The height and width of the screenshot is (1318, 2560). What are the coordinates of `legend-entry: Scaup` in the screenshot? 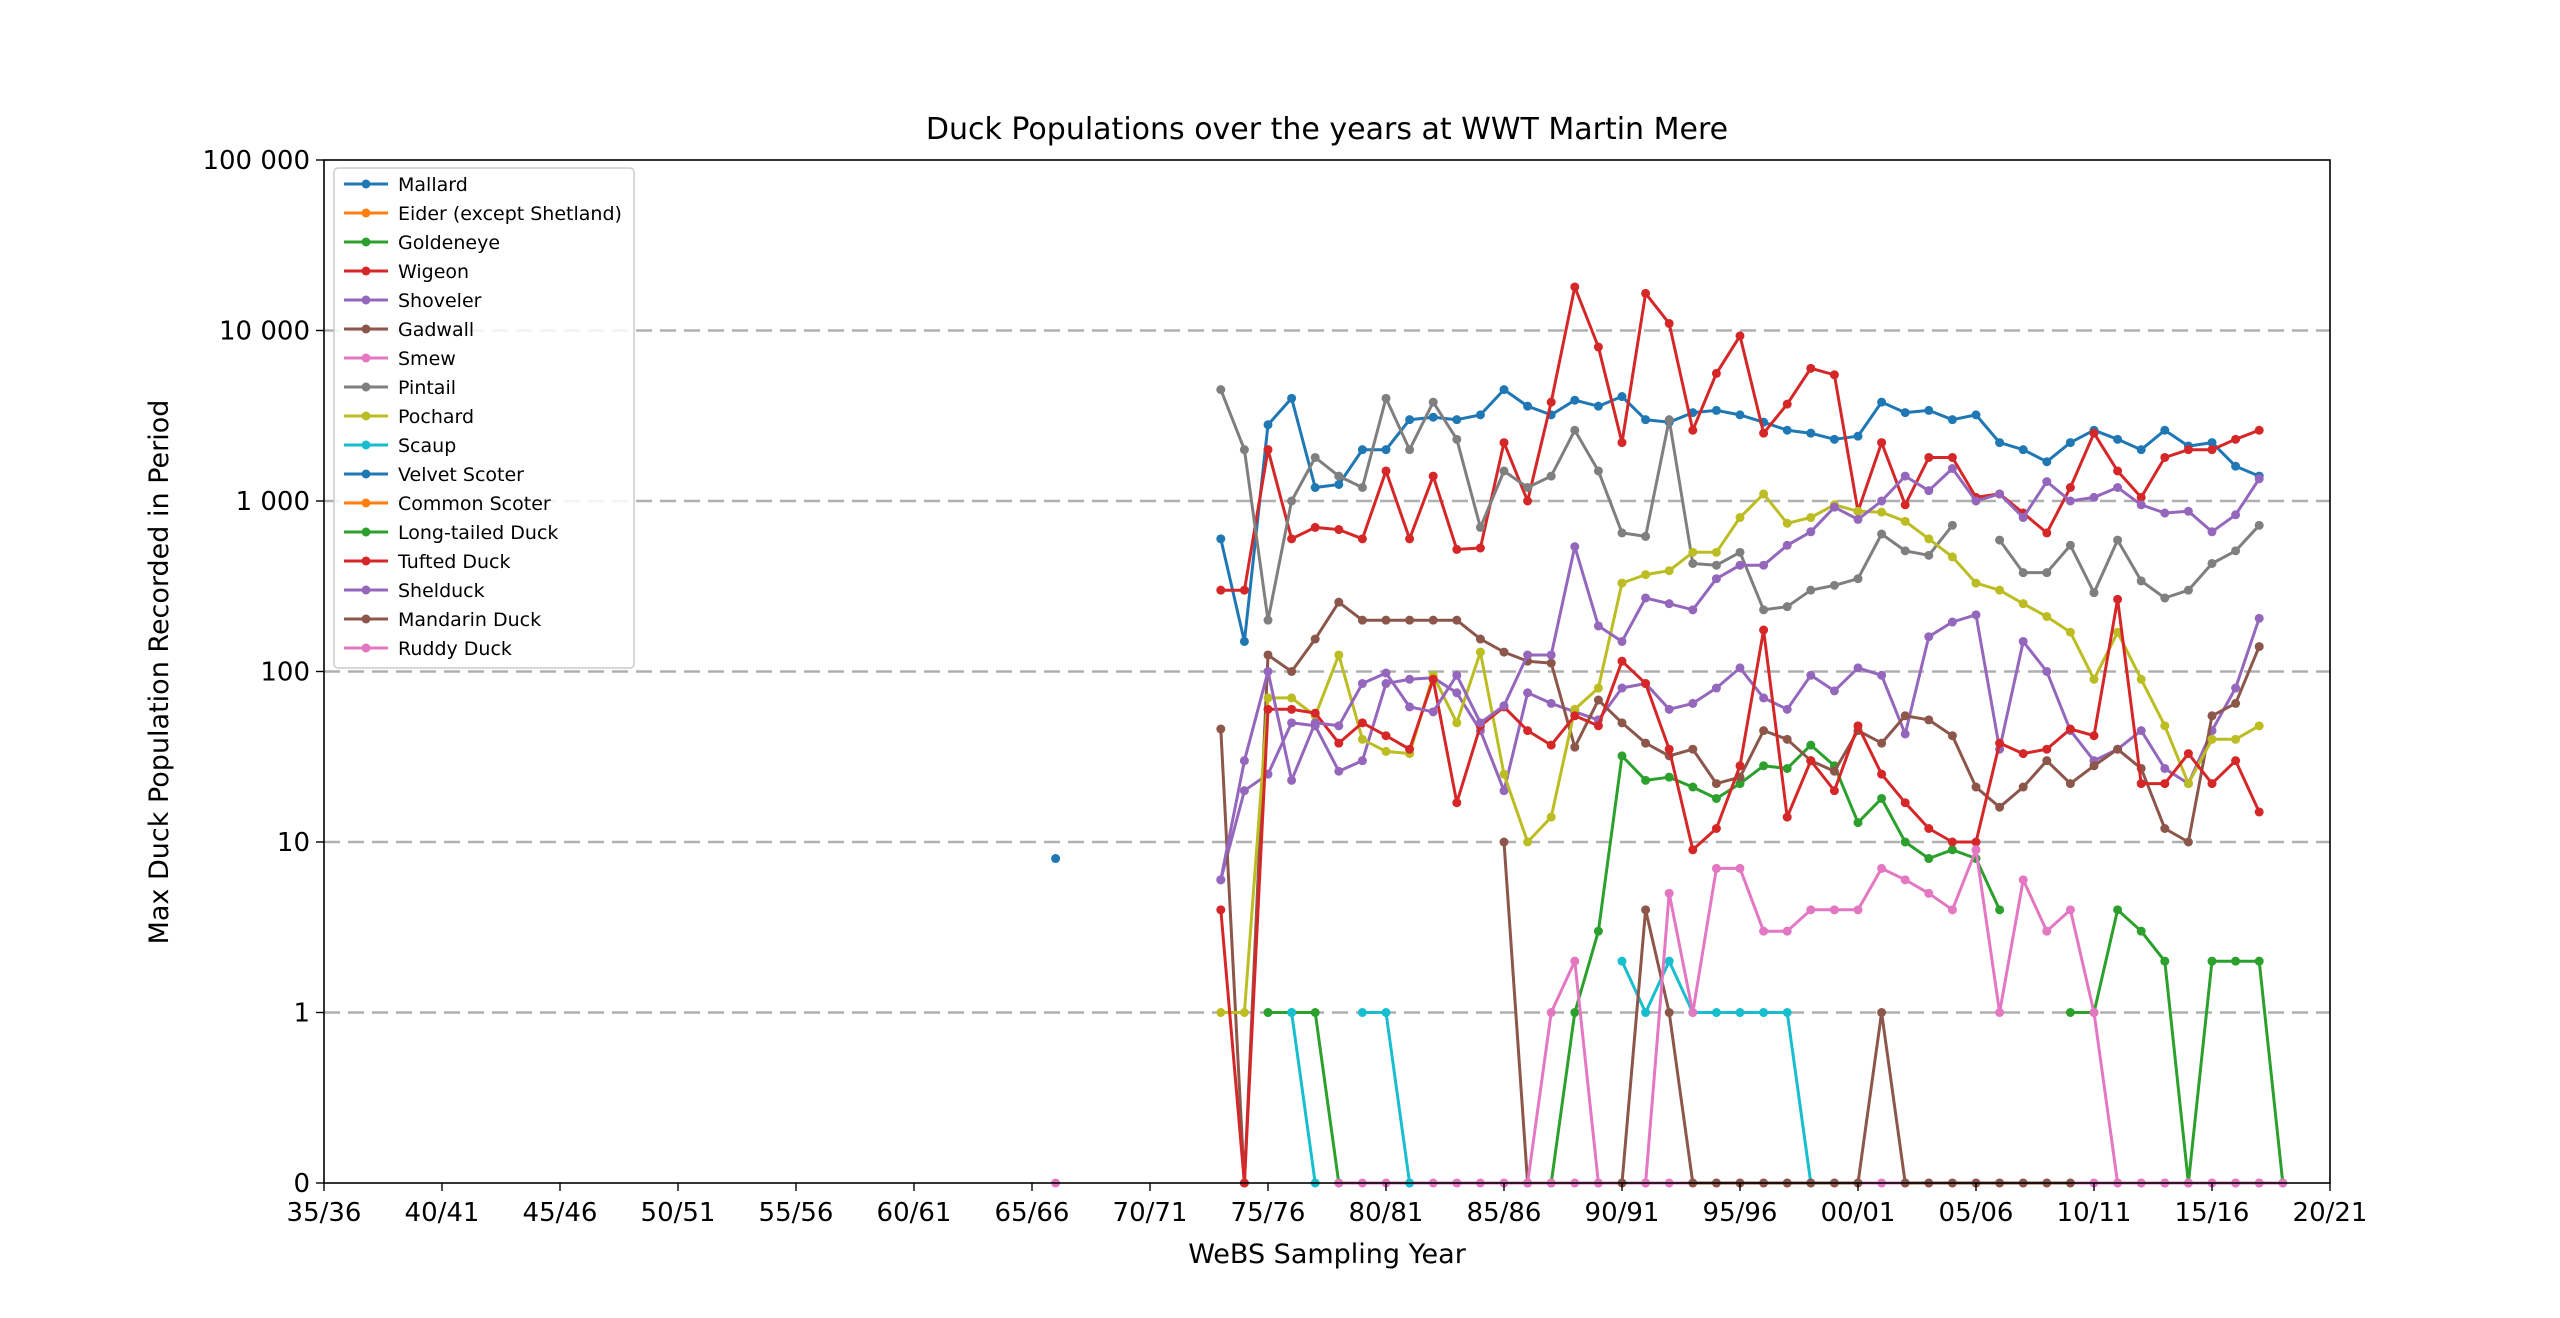 It's located at (427, 446).